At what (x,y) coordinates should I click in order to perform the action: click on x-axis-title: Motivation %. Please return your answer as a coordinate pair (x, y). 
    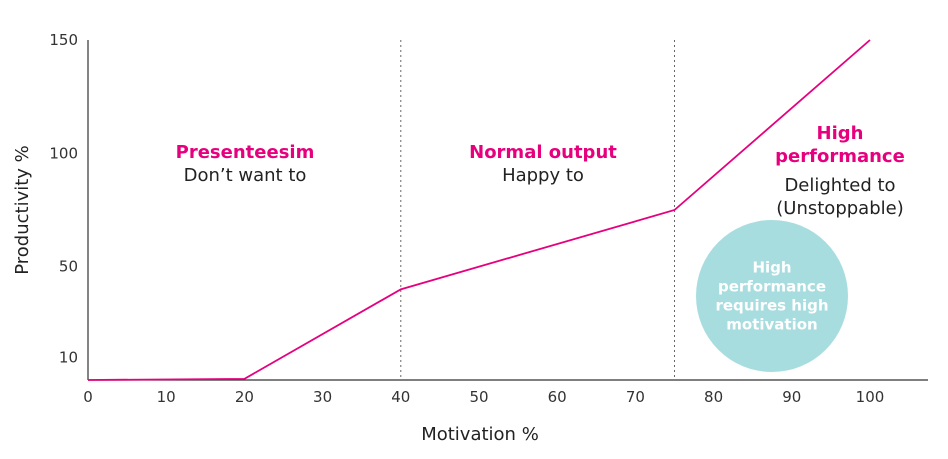
    Looking at the image, I should click on (480, 434).